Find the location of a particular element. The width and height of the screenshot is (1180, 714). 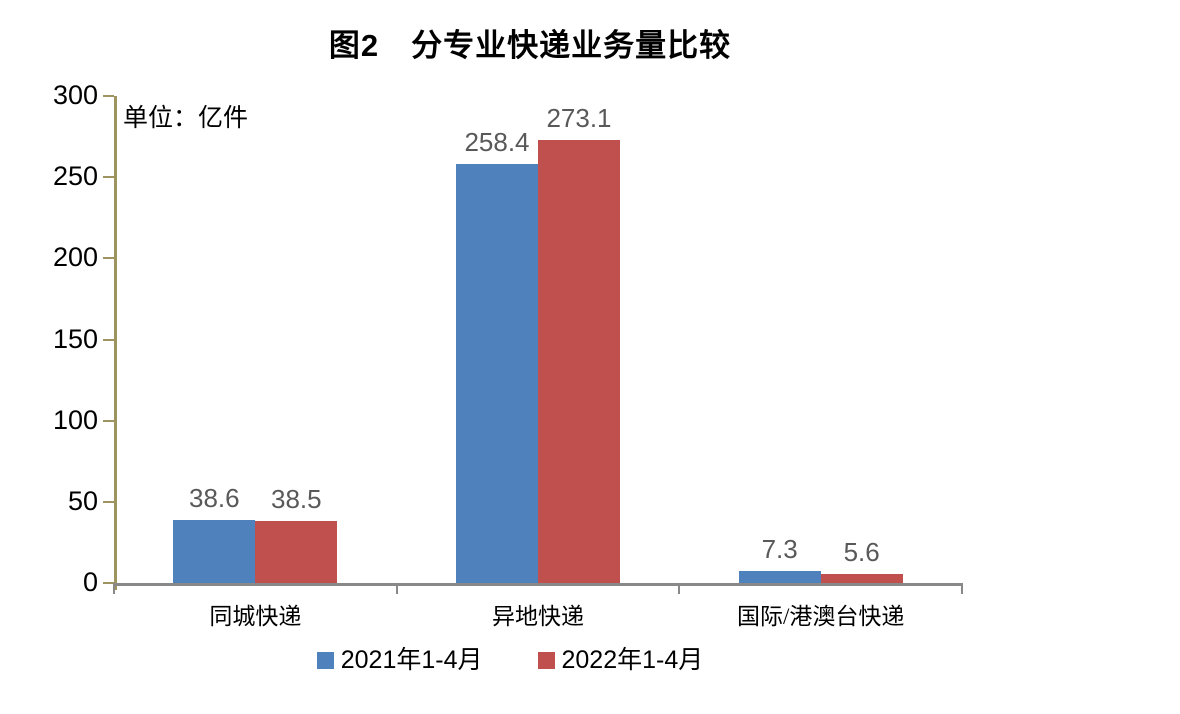

legend-label-2022: 2022年1-4月 is located at coordinates (632, 660).